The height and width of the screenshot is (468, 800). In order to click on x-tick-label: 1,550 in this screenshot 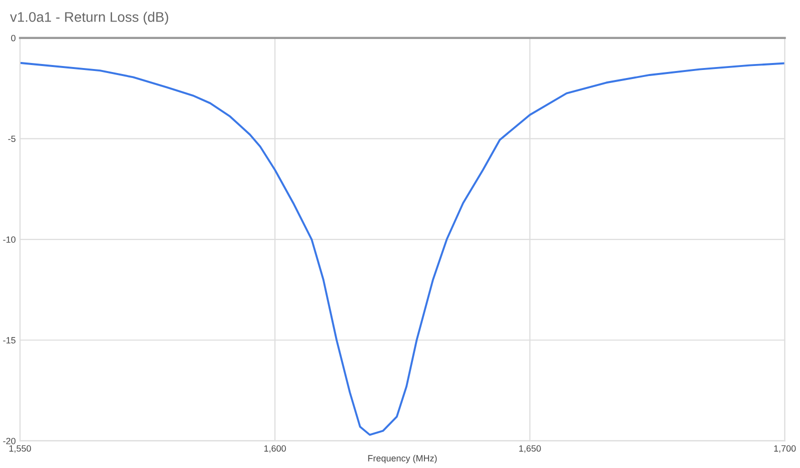, I will do `click(20, 449)`.